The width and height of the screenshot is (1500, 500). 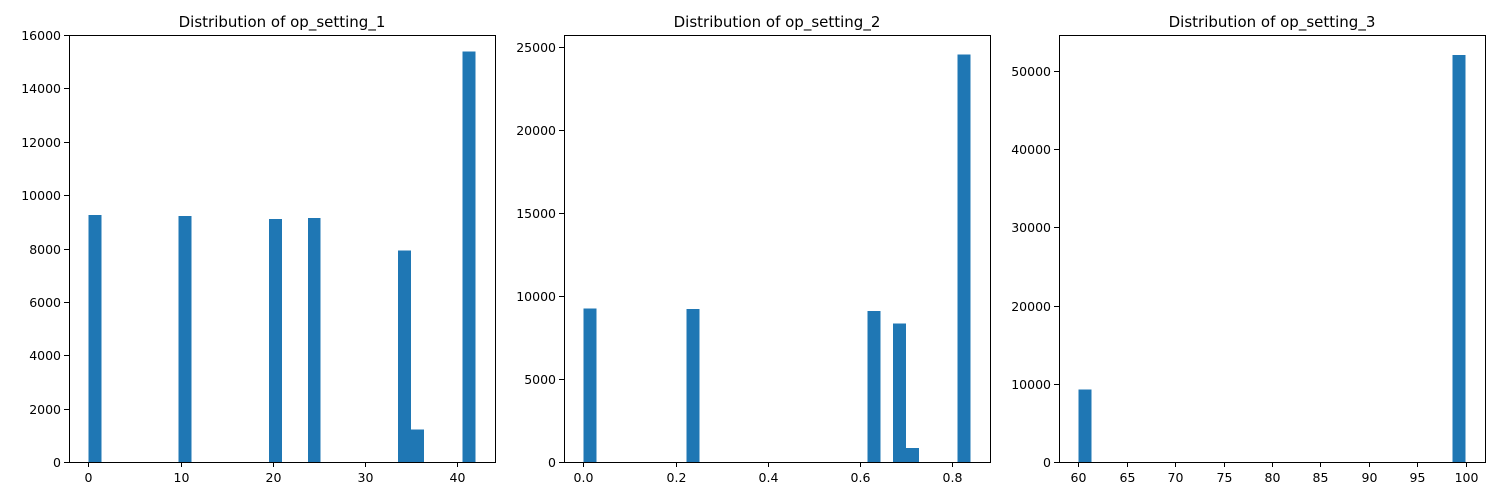 I want to click on y-tick-label: 12000, so click(x=41, y=142).